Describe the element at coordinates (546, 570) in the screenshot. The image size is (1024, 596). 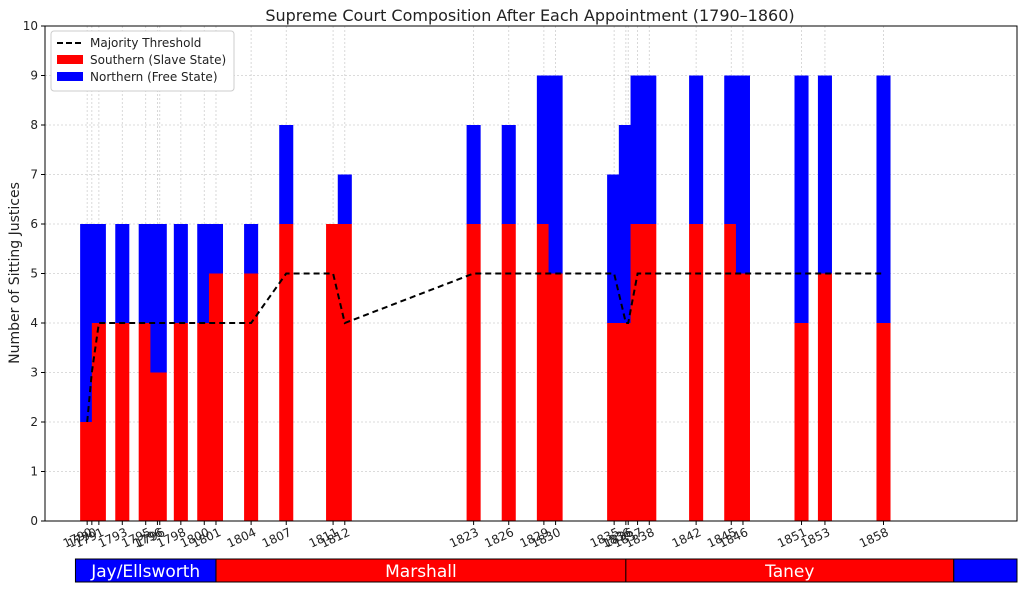
I see `era-band: Jay/Ellsworth Marshall Taney` at that location.